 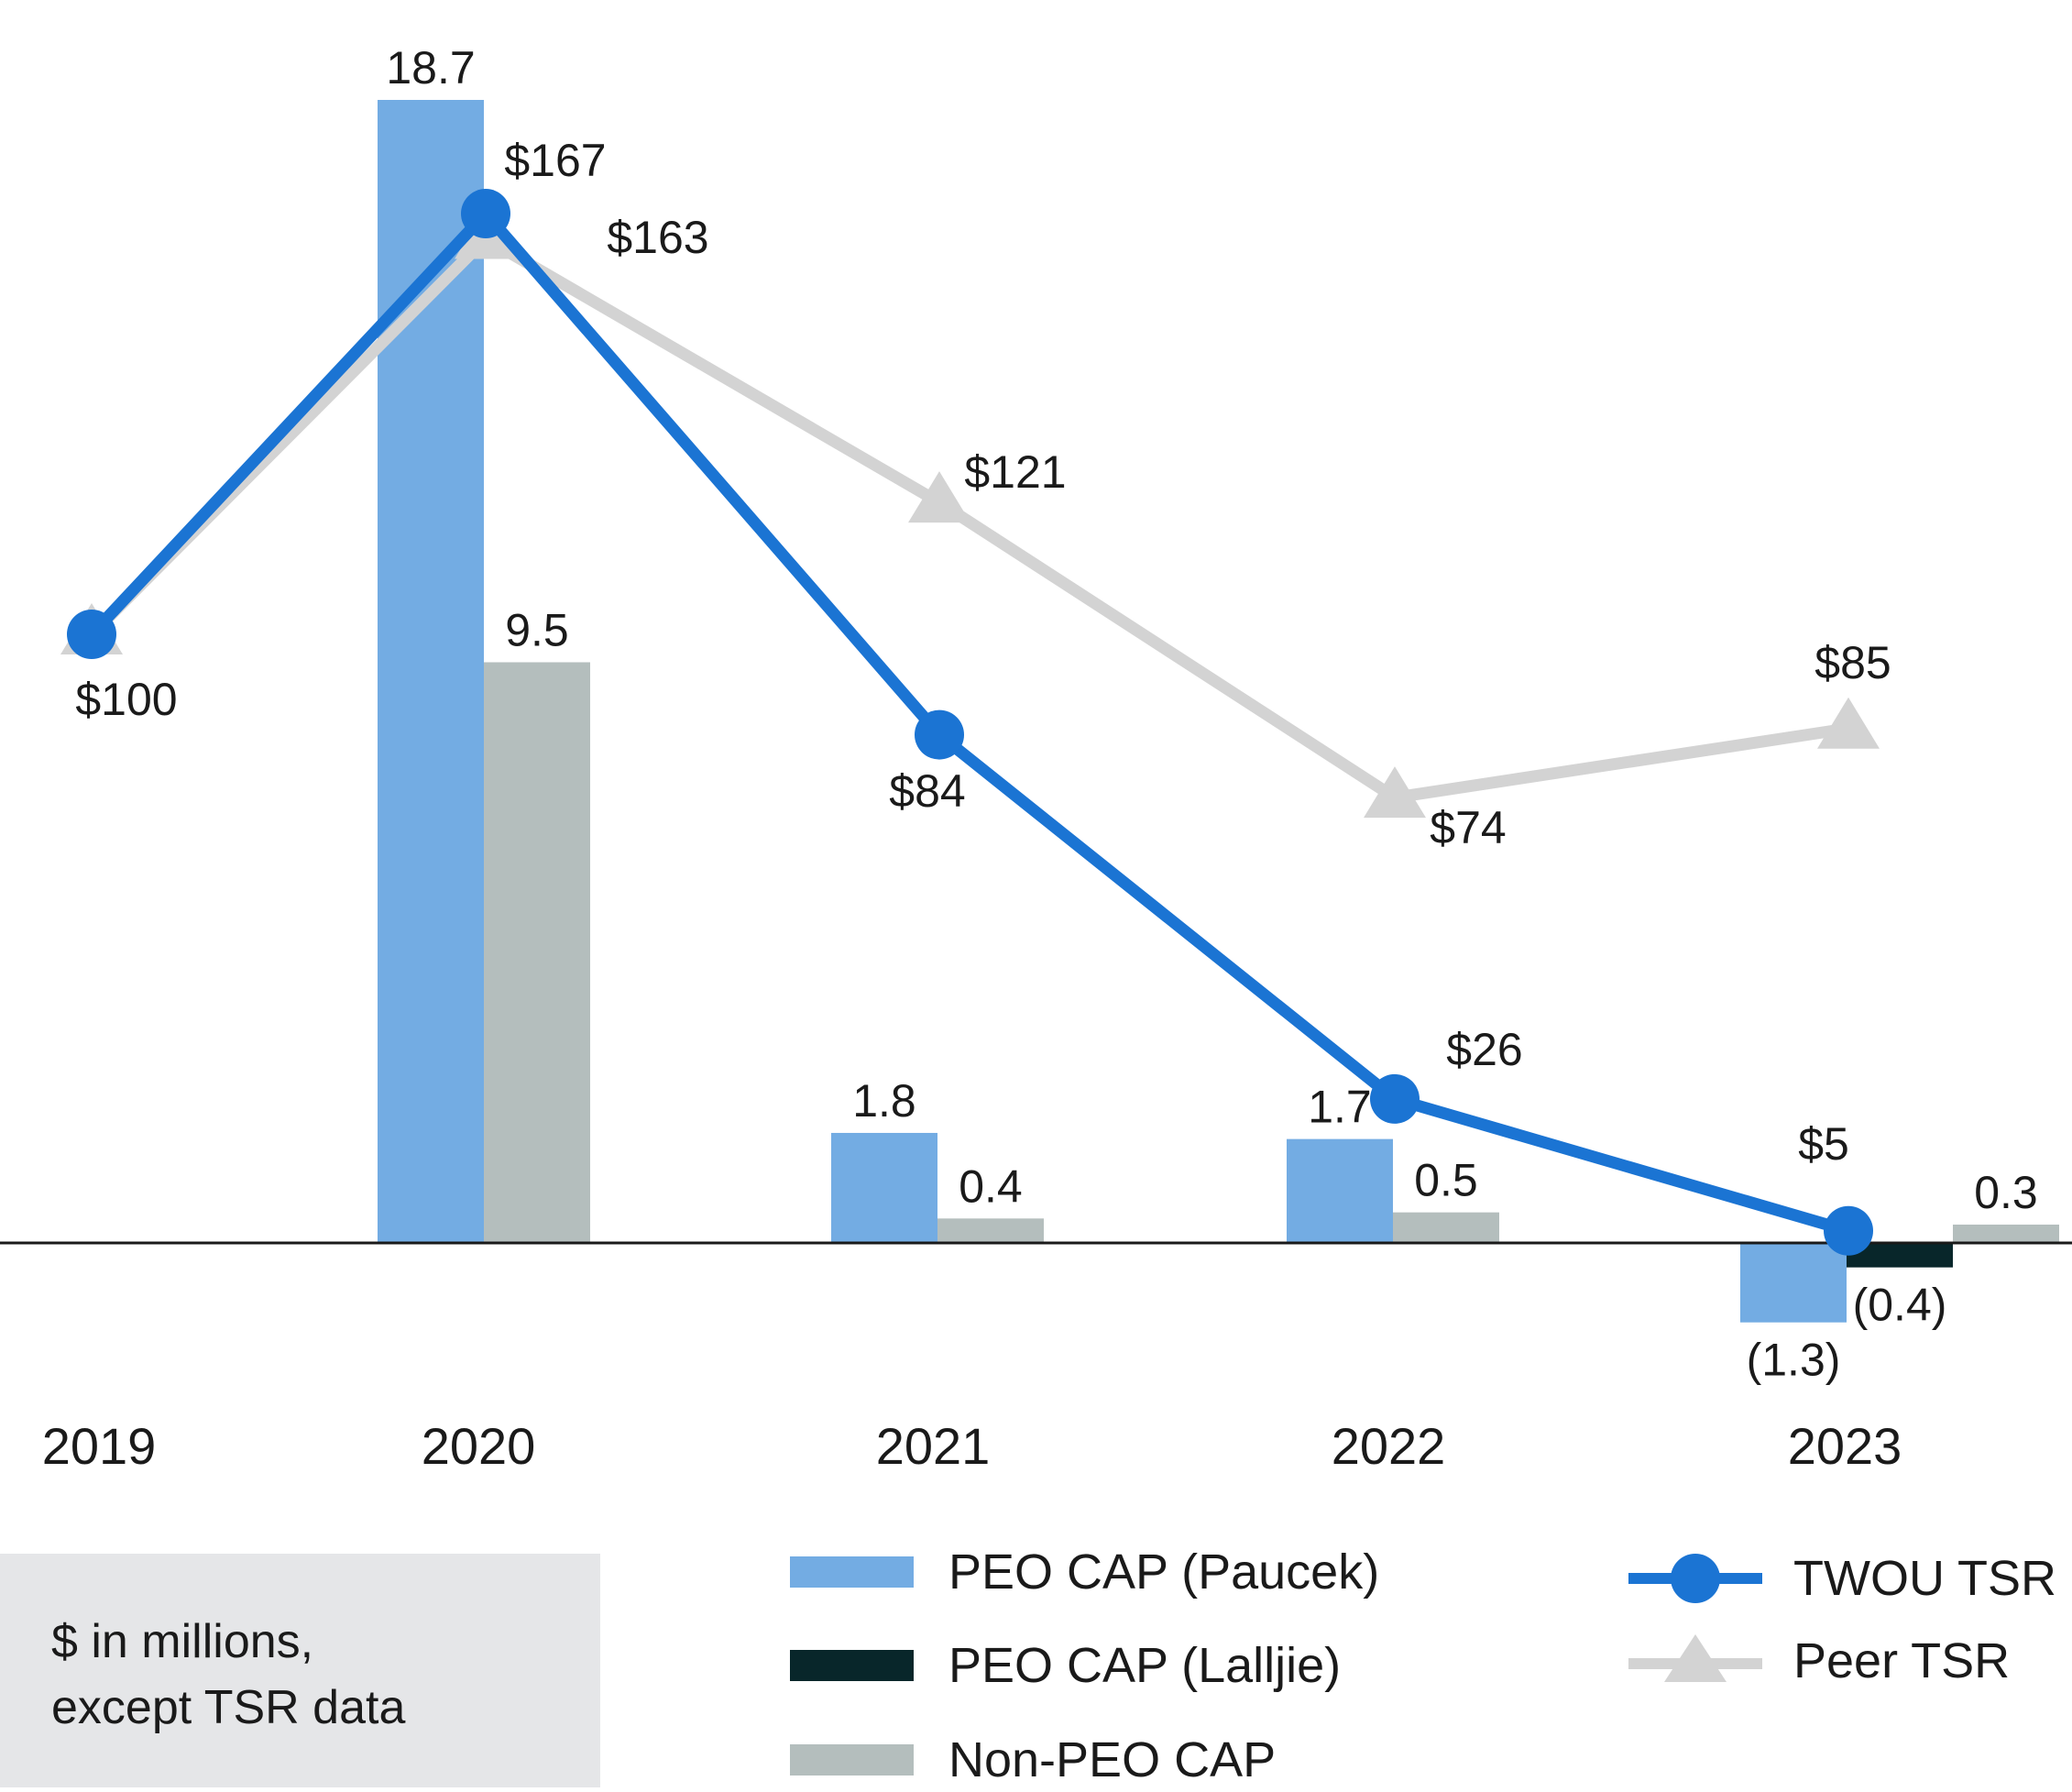 I want to click on legend-swatch-non-peo-cap, so click(x=852, y=1760).